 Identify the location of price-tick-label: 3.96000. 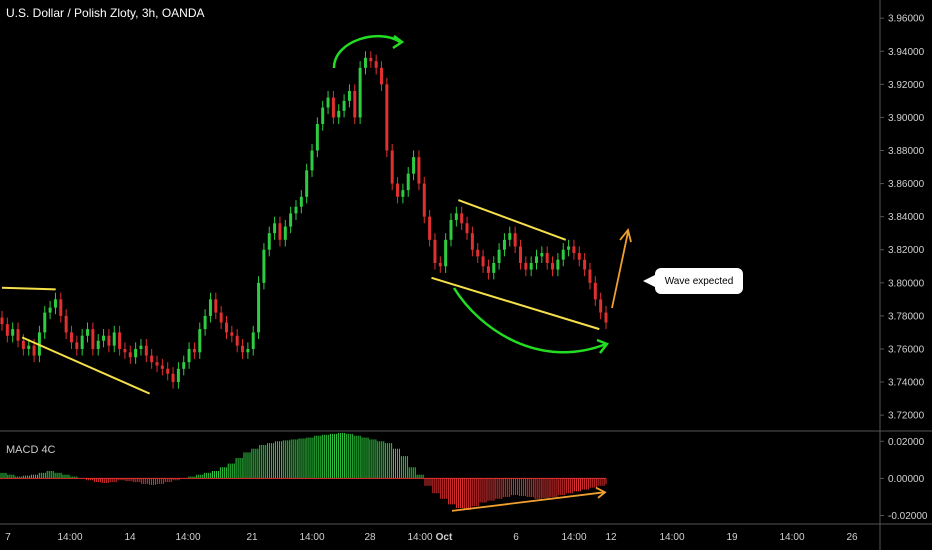
(906, 19).